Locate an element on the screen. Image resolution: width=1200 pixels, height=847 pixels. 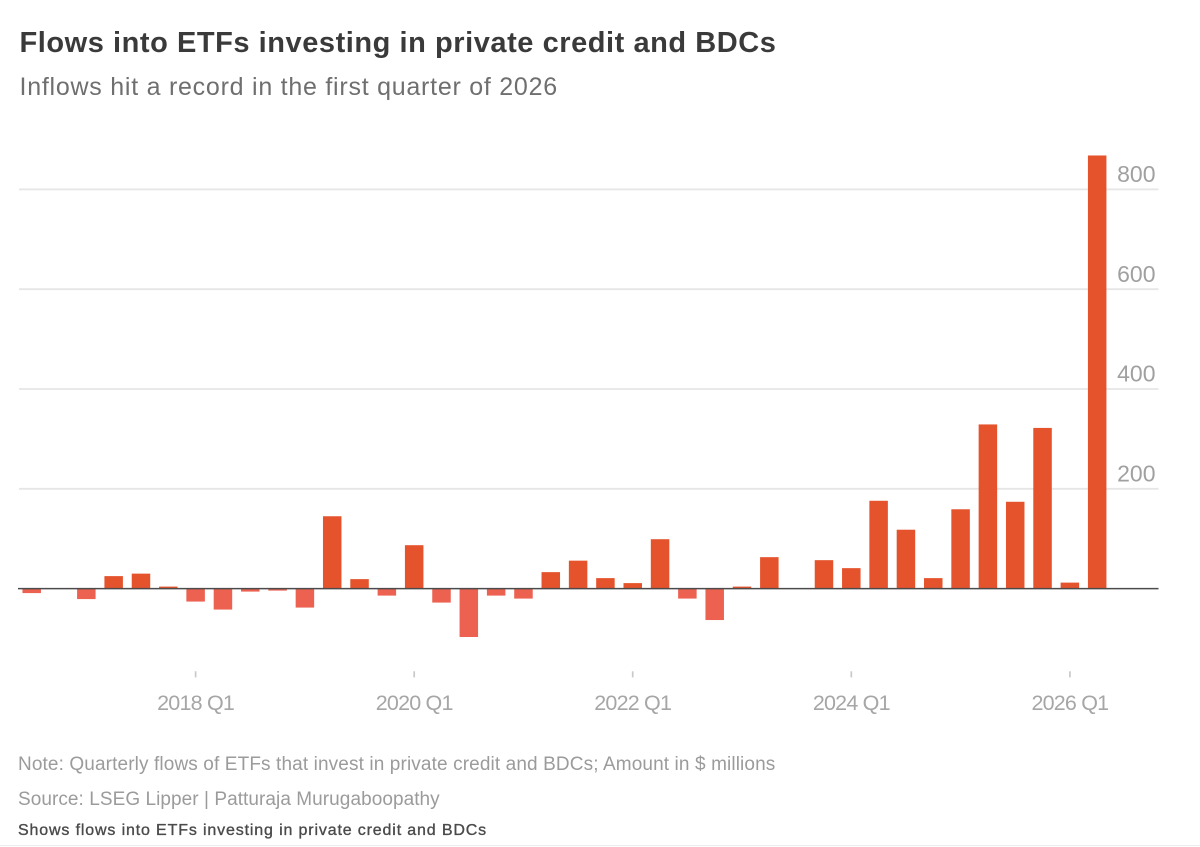
svg-text: 600 is located at coordinates (1136, 274).